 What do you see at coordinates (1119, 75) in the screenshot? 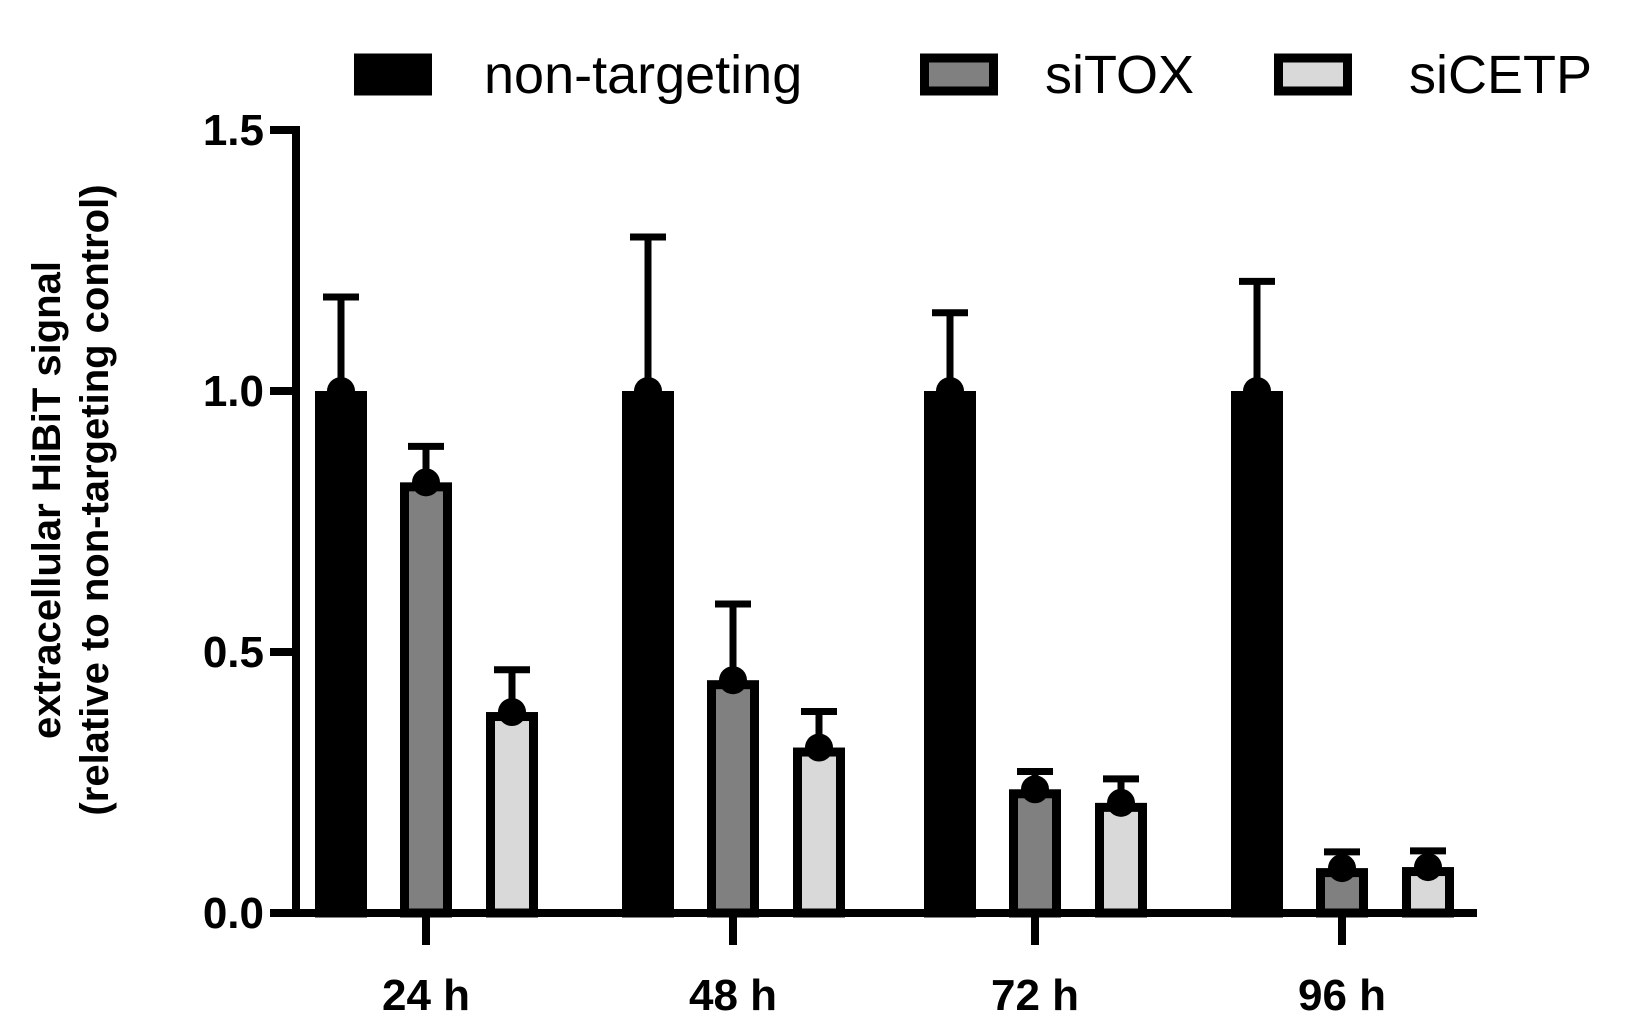
I see `legend-label-siTOX: siTOX` at bounding box center [1119, 75].